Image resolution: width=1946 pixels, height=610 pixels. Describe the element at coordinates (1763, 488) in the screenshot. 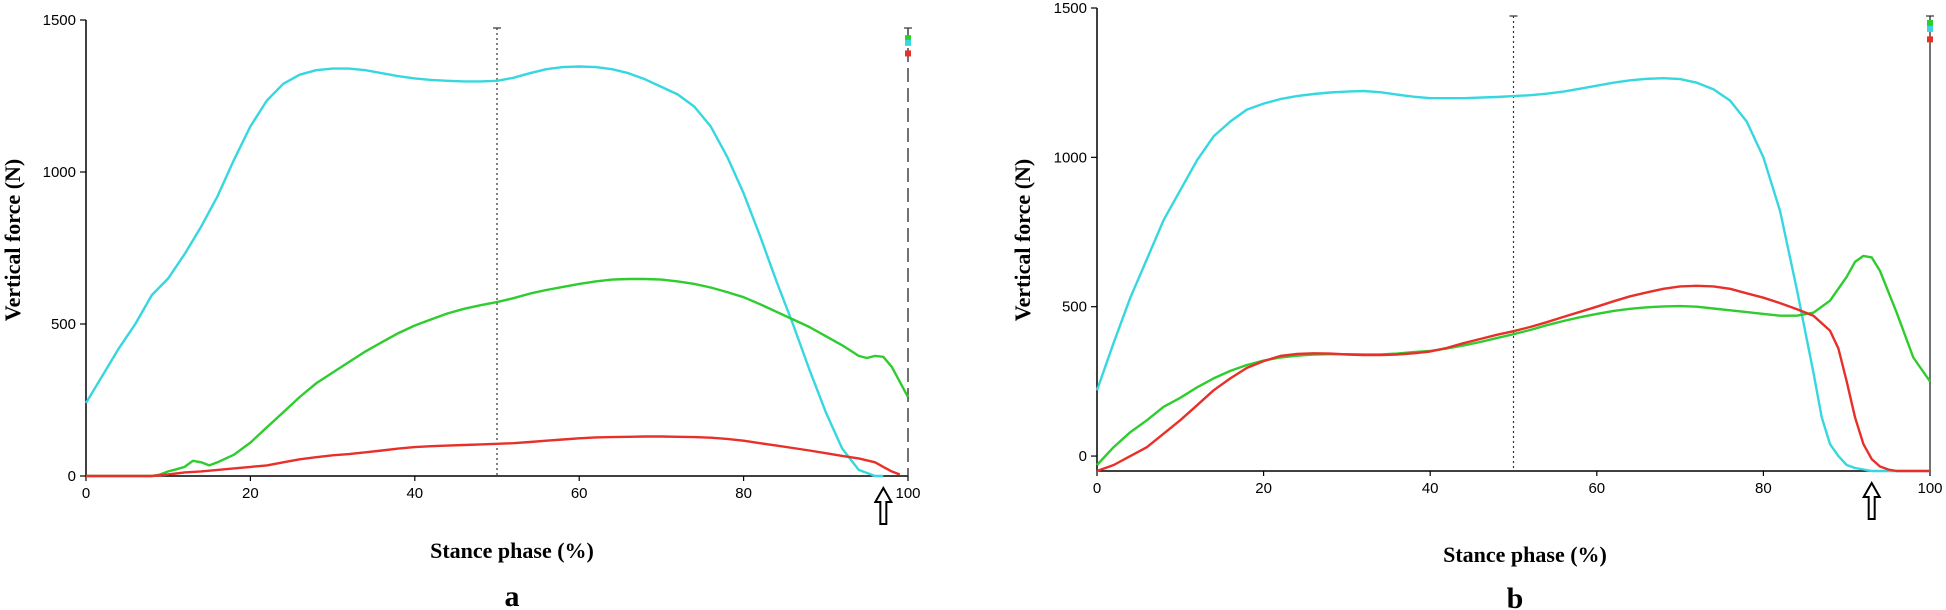

I see `panel-b-x-tick-label: 80` at that location.